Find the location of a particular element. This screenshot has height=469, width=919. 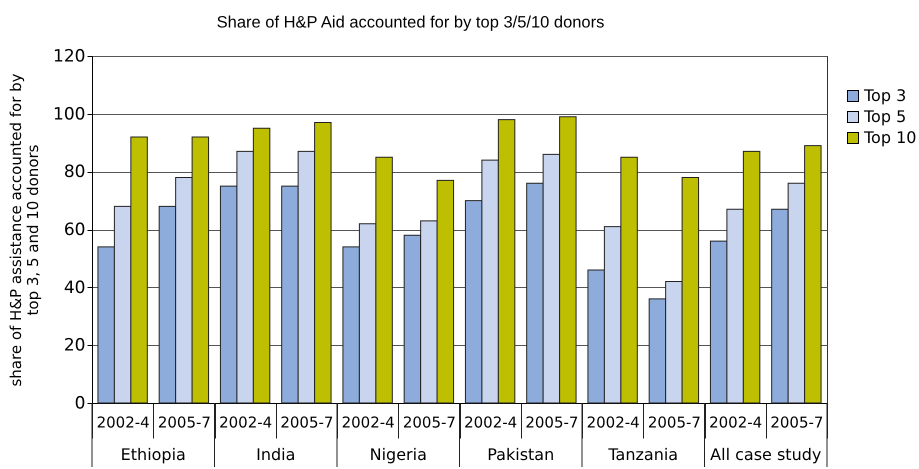

legend-label: Top 10 is located at coordinates (889, 137).